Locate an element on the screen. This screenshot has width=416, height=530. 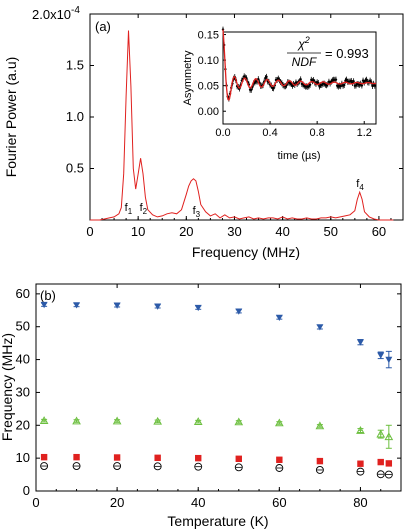
y-tick-label: 10 is located at coordinates (23, 457).